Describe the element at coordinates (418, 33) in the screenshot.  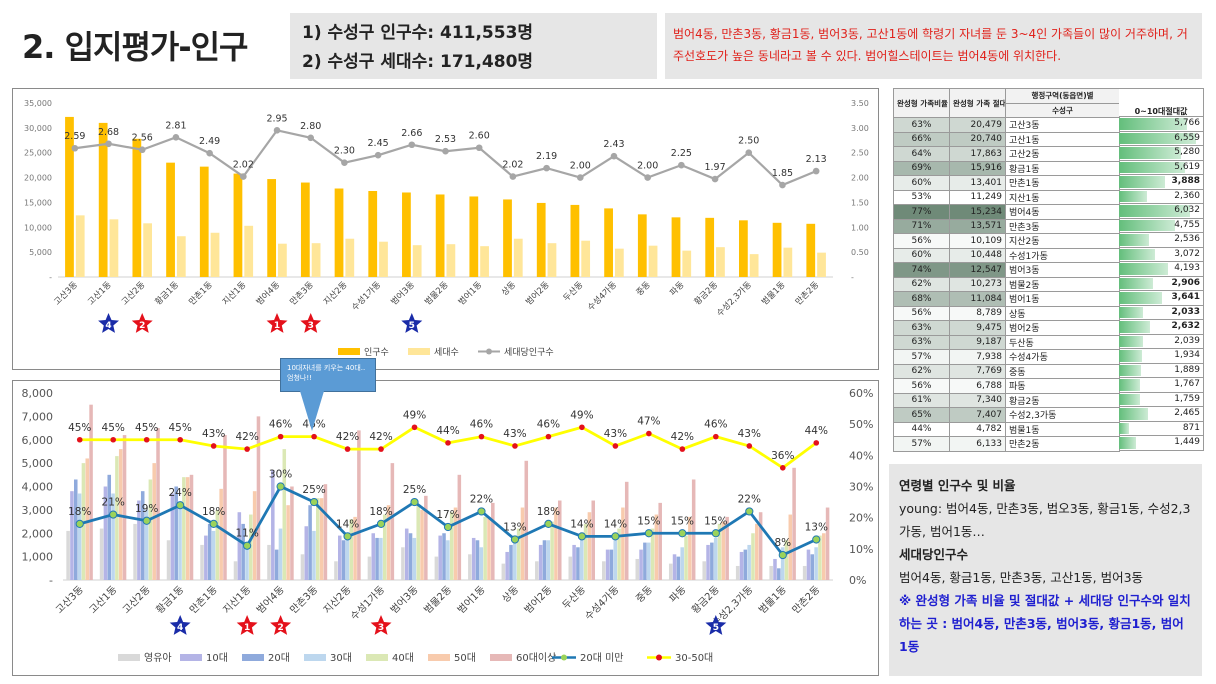
I see `total-population-stat: 1) 수성구 인구수: 411,553명` at that location.